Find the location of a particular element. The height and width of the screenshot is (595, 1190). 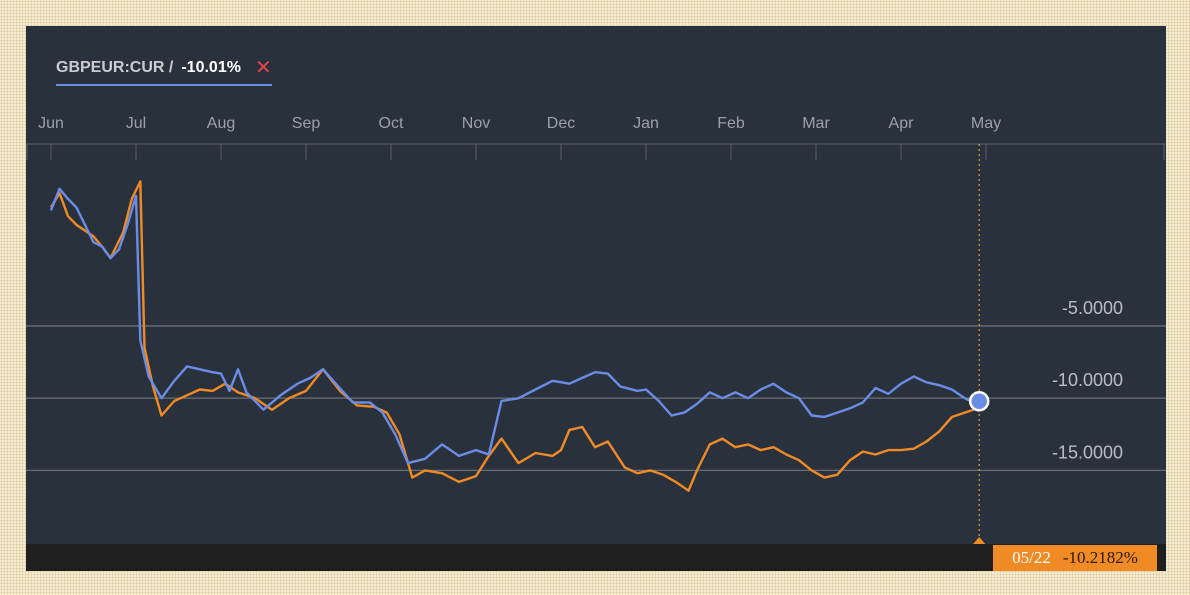

x-tick-label: May is located at coordinates (986, 123).